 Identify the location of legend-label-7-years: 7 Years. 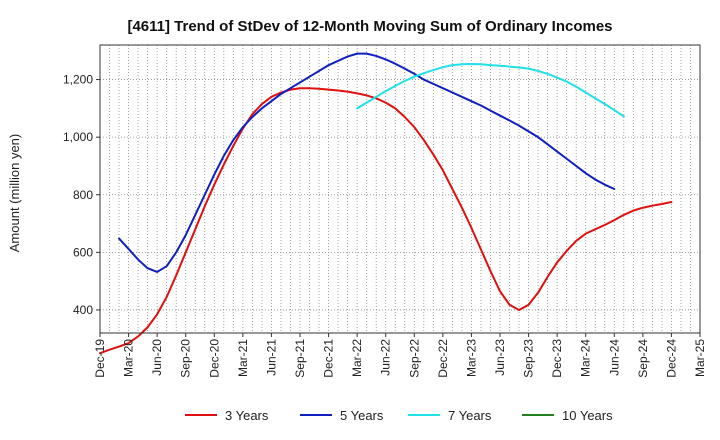
(470, 415).